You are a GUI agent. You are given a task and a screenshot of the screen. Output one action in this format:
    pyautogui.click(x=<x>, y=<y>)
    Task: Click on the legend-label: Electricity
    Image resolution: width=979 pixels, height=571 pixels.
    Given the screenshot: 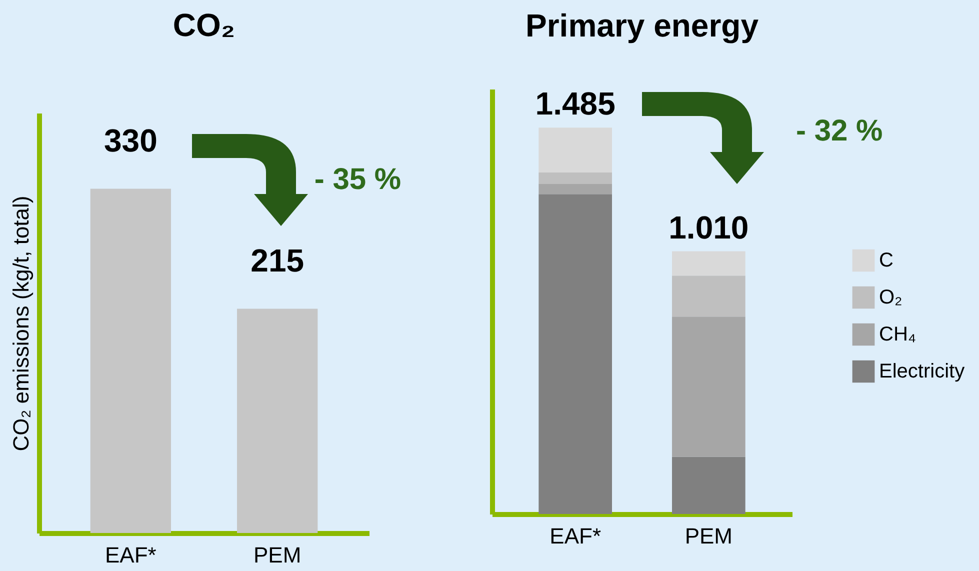 What is the action you would take?
    pyautogui.click(x=922, y=371)
    